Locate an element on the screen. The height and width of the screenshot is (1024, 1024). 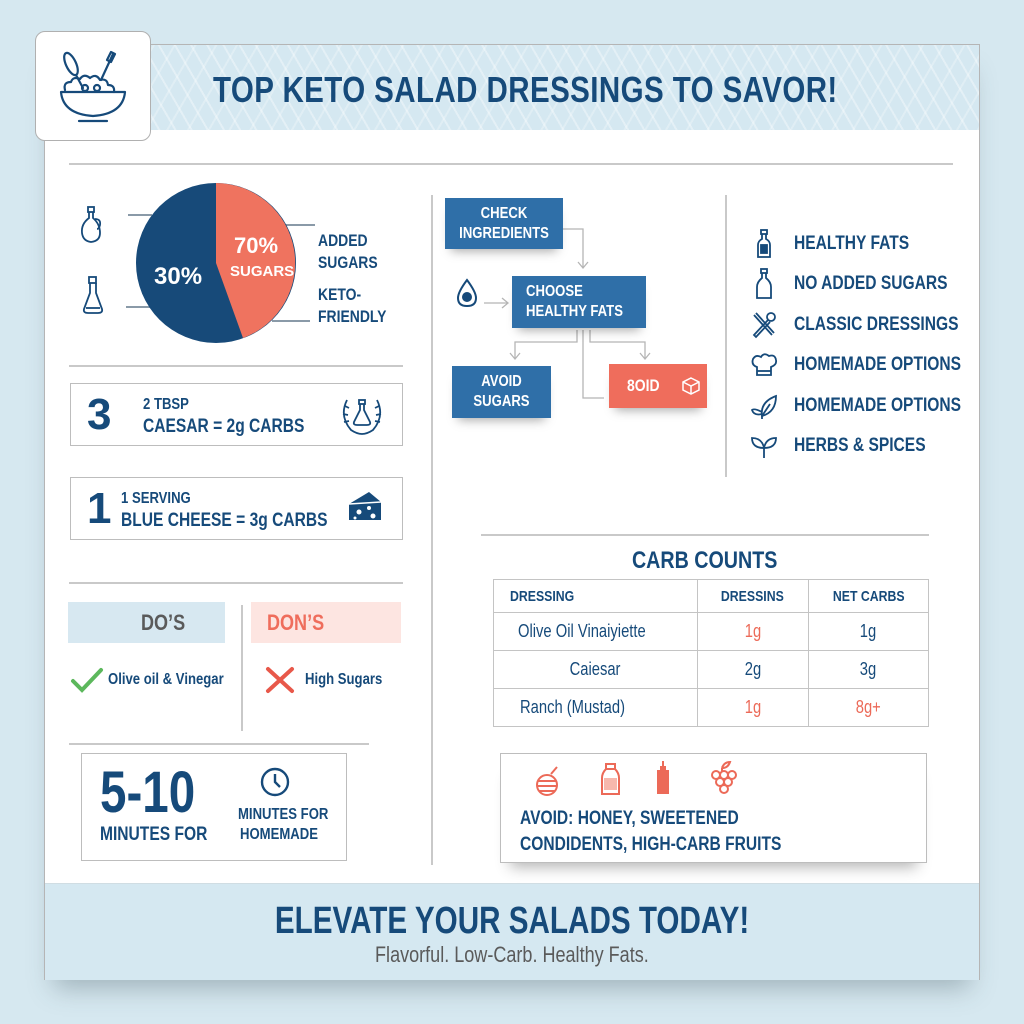
table-cell: Ranch (Mustad) is located at coordinates (595, 707).